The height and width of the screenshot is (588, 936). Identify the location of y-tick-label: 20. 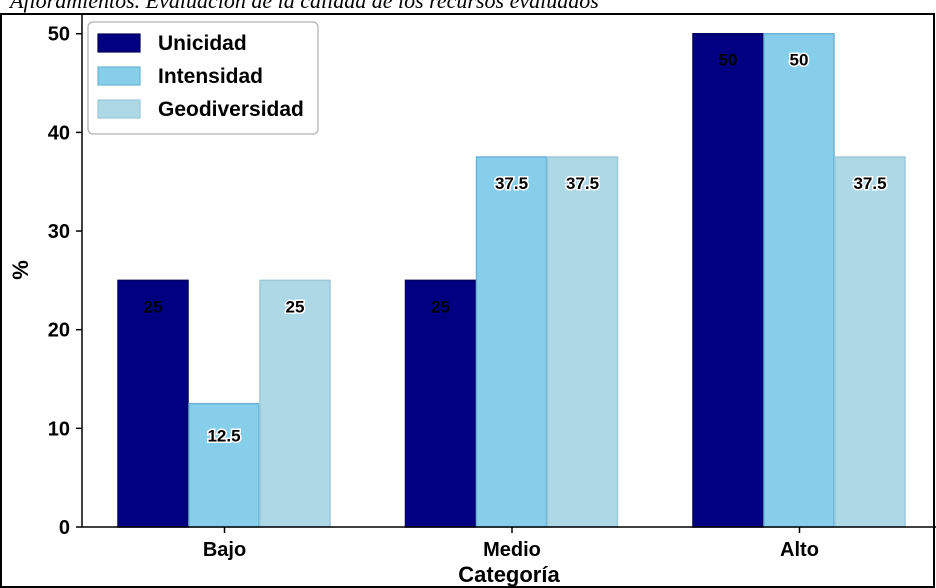
(59, 331).